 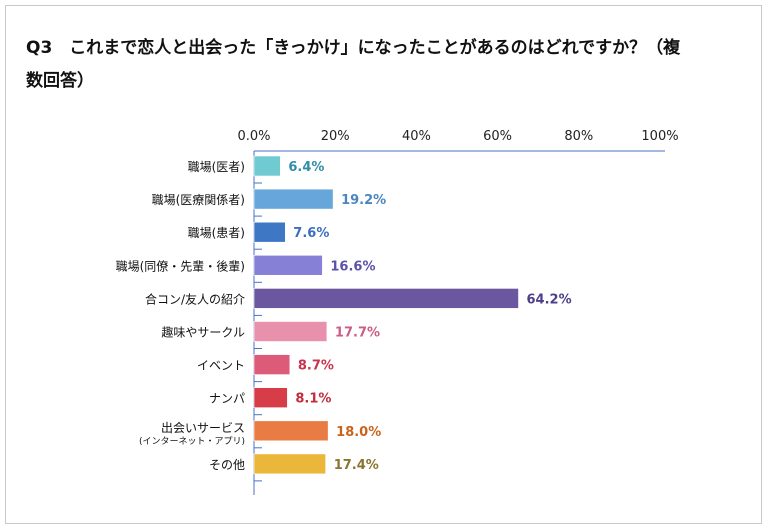 What do you see at coordinates (363, 200) in the screenshot?
I see `data-label: 19.2%` at bounding box center [363, 200].